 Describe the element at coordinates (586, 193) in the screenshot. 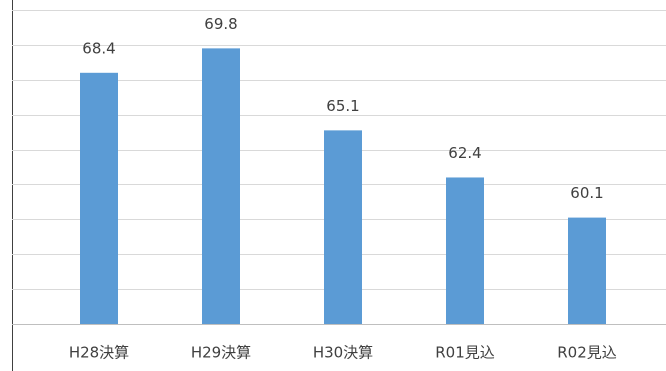

I see `data-label: 60.1` at that location.